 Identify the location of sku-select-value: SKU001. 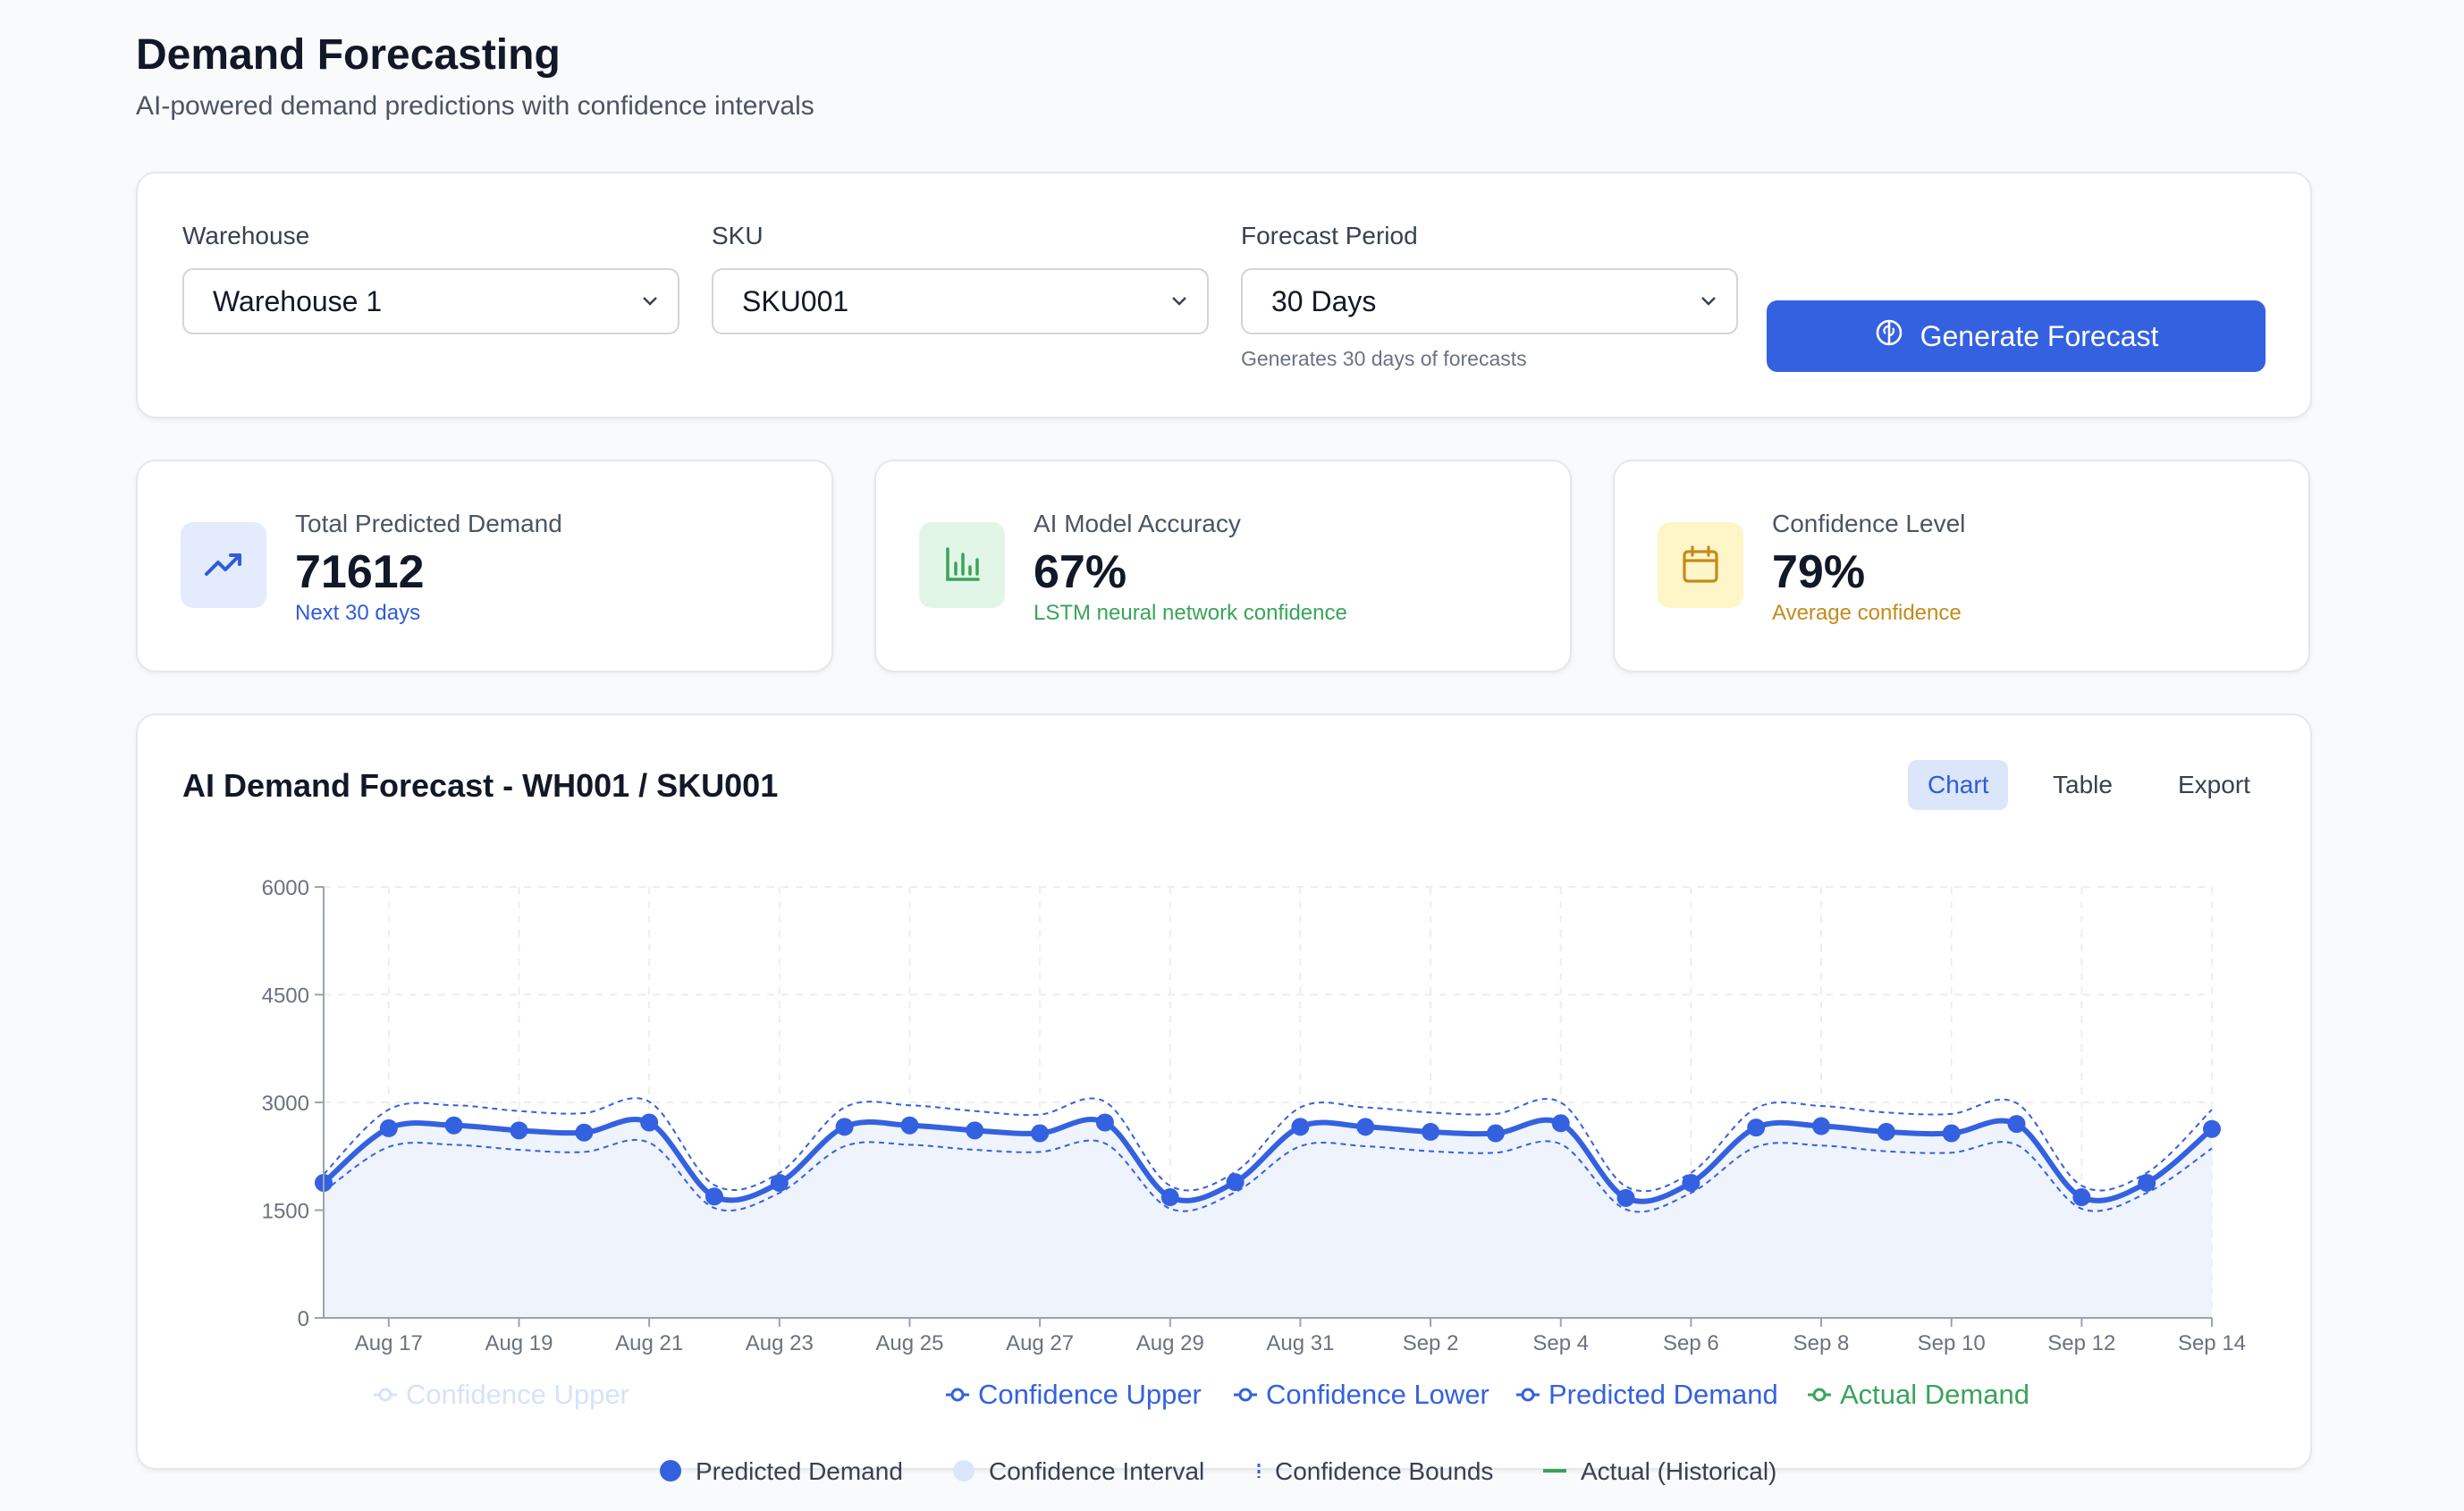
(795, 301).